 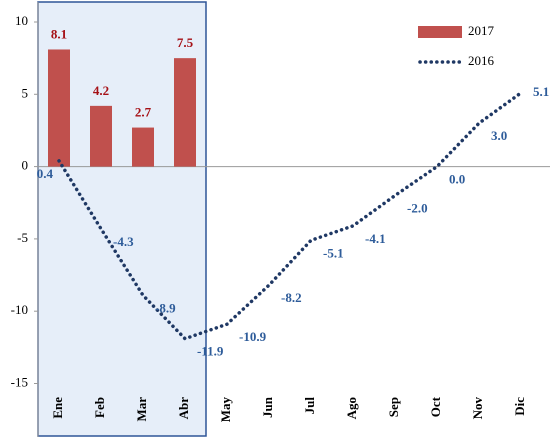 What do you see at coordinates (477, 408) in the screenshot?
I see `x-tick-label: Nov` at bounding box center [477, 408].